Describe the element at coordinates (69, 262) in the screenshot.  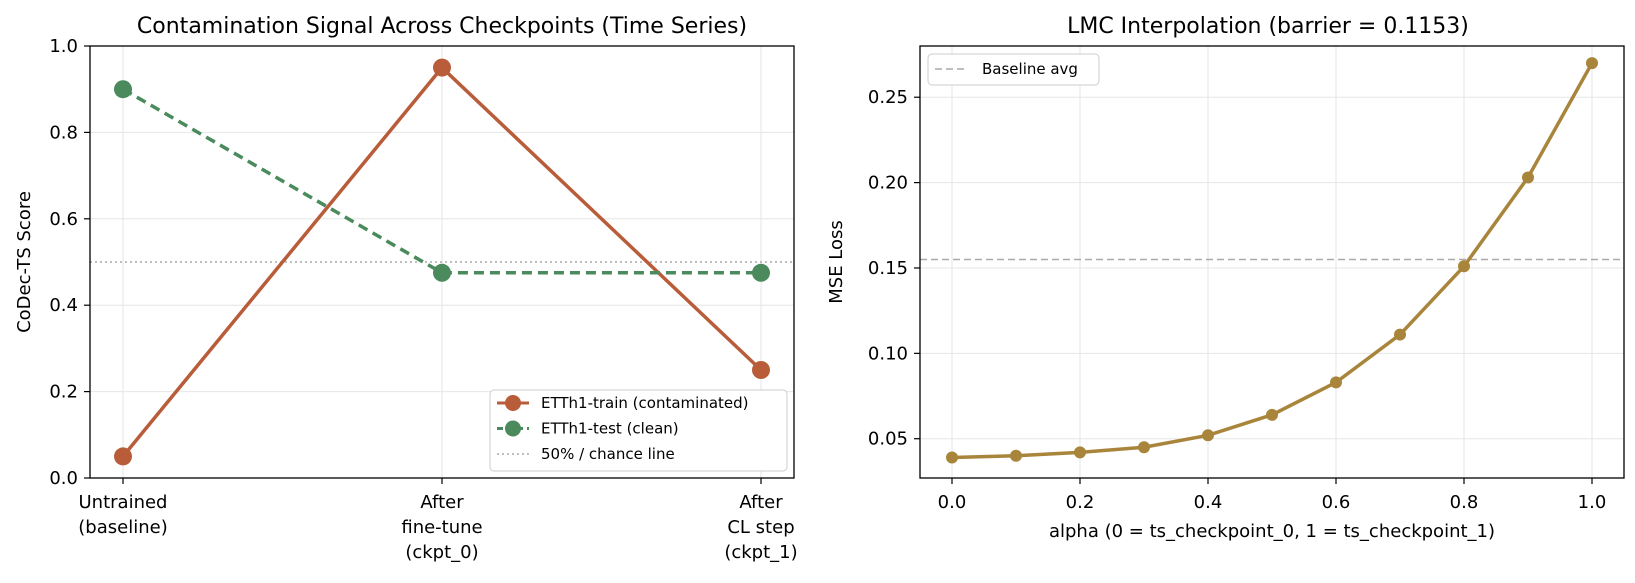
I see `y-ticks: 0.0 0.2 0.4 0.6 0.8 1.0` at that location.